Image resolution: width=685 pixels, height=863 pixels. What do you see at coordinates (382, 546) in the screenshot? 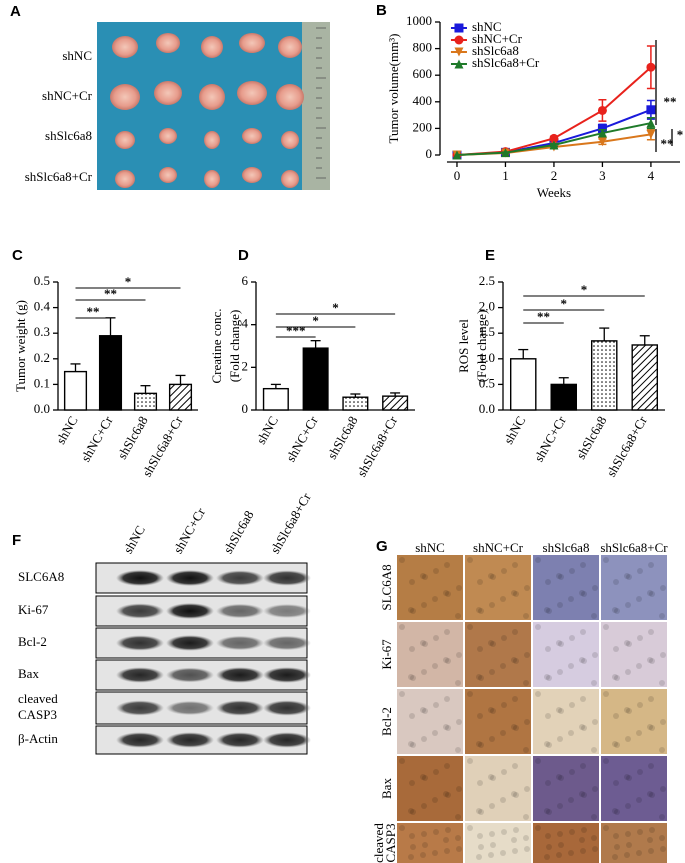
I see `panel-letter: G` at bounding box center [382, 546].